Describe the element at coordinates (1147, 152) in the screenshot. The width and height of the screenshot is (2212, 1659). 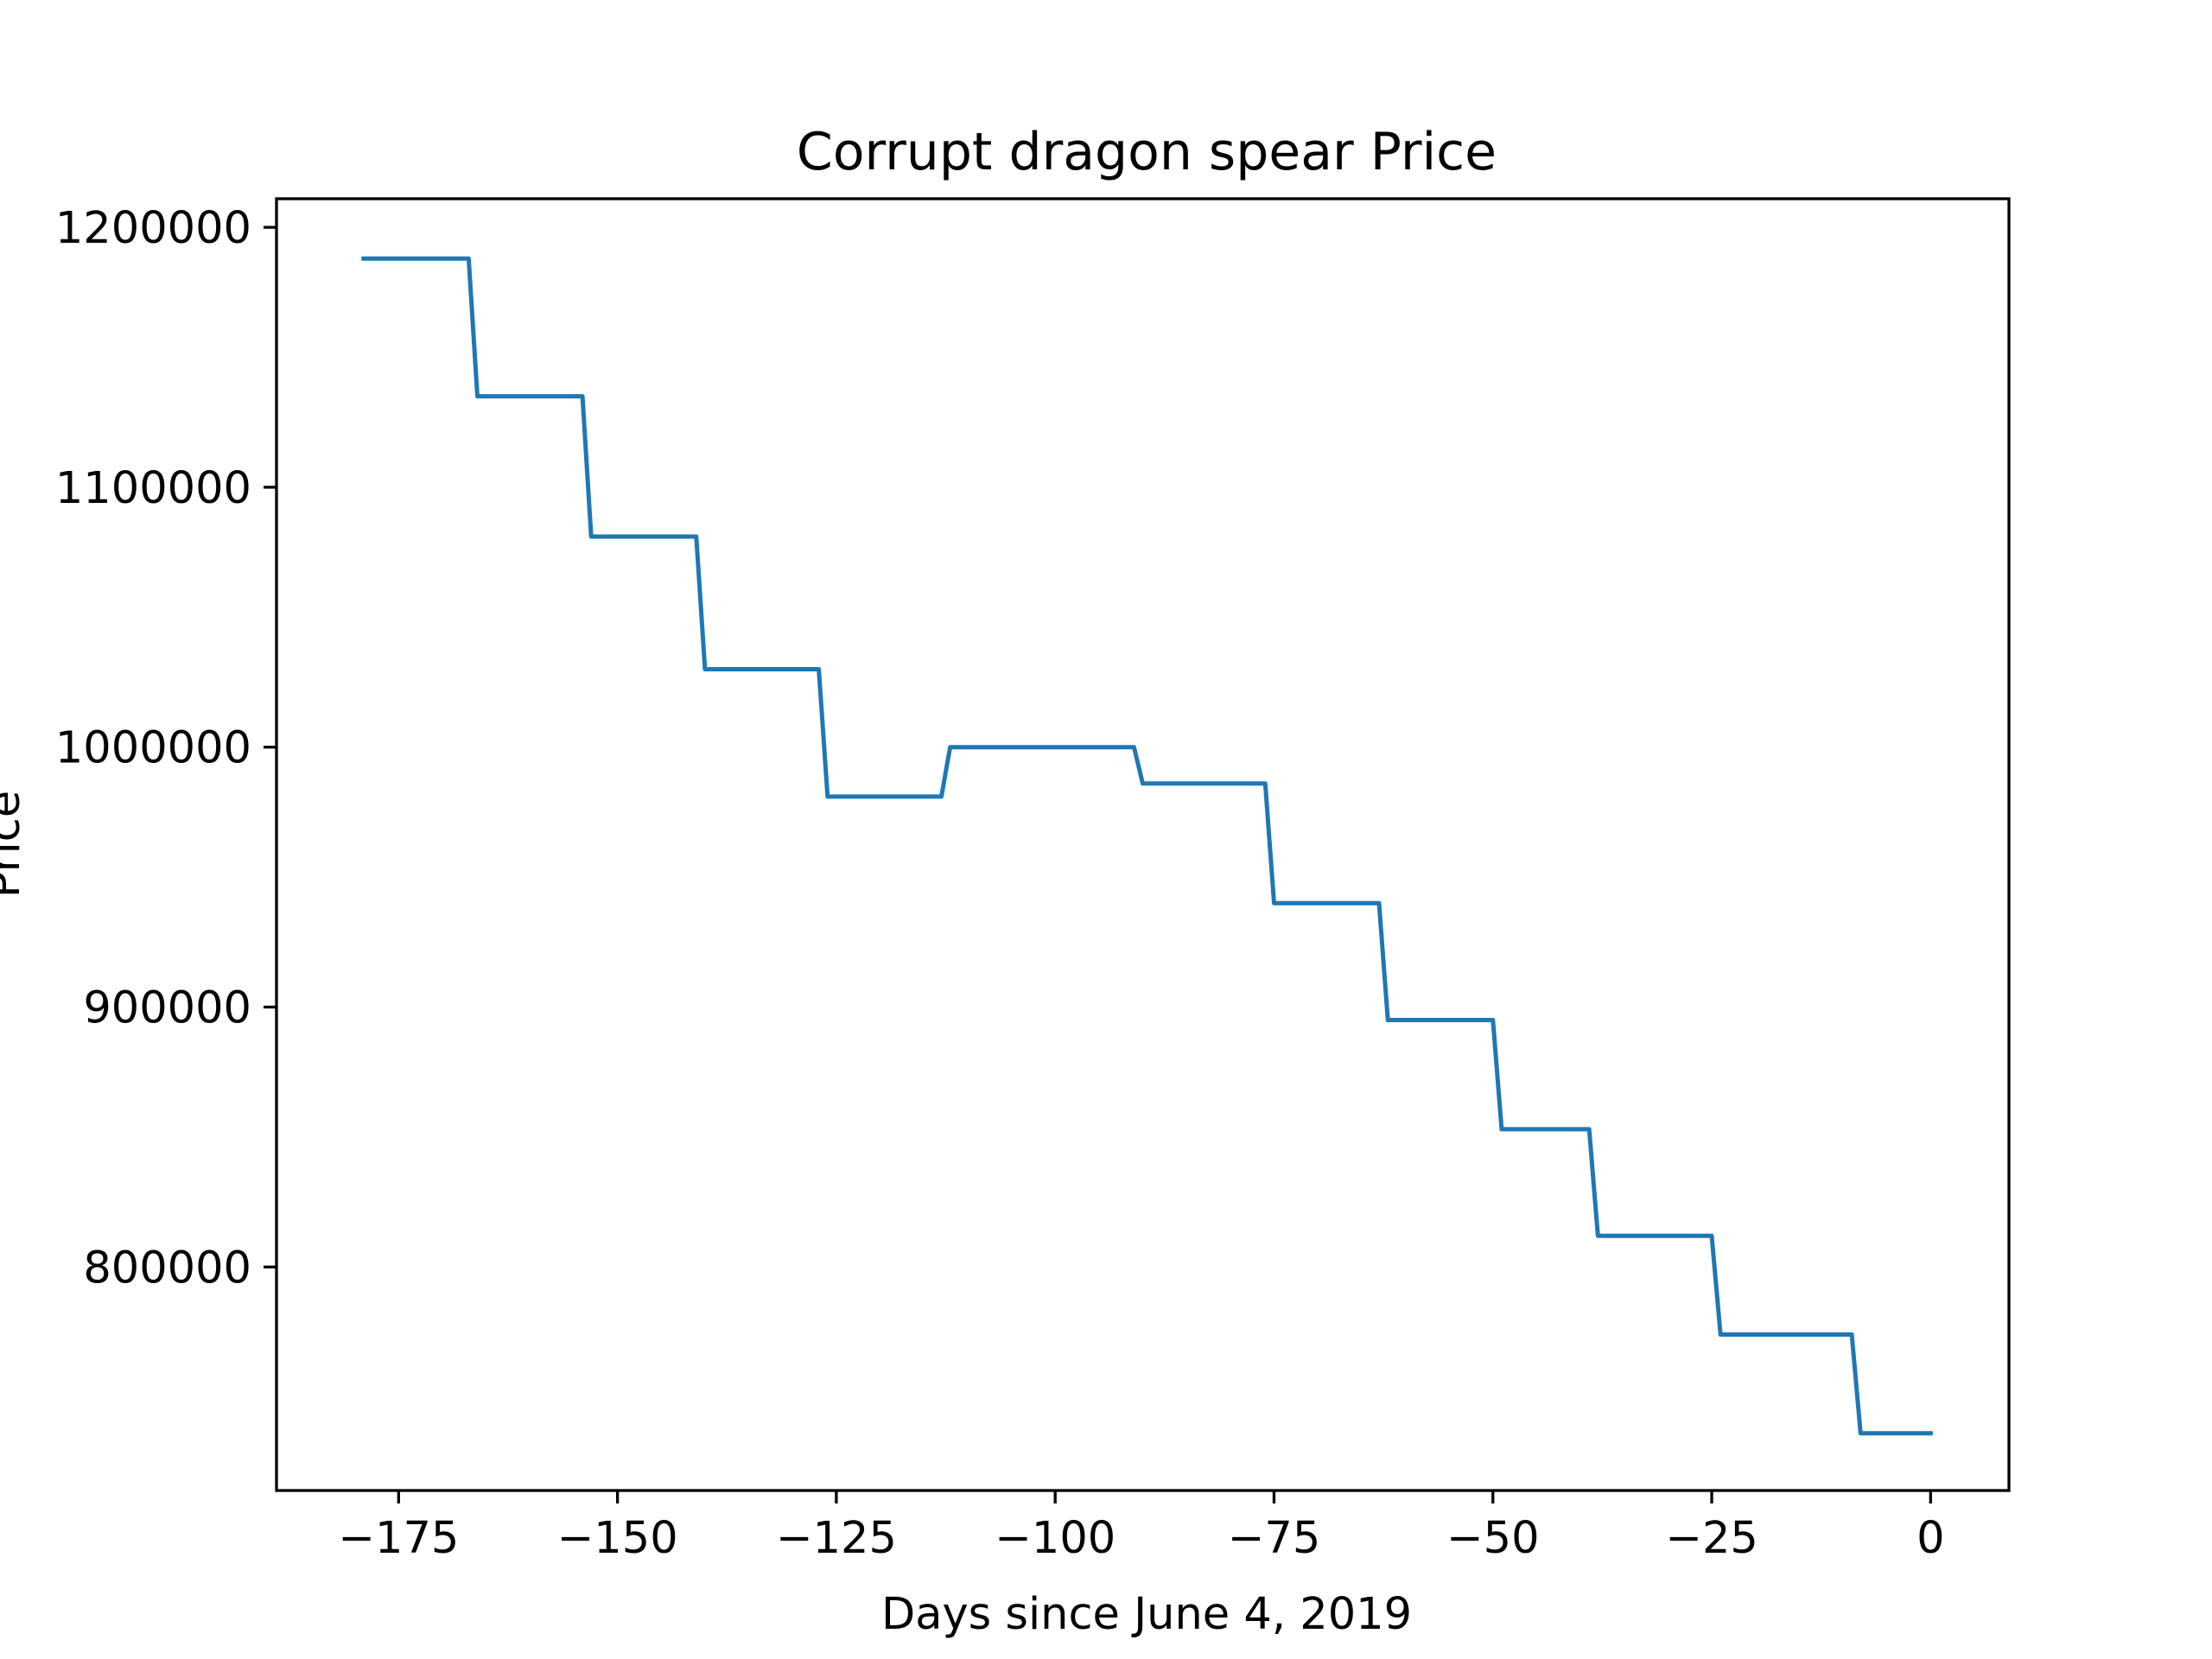
I see `chart-title: Corrupt dragon spear Price` at that location.